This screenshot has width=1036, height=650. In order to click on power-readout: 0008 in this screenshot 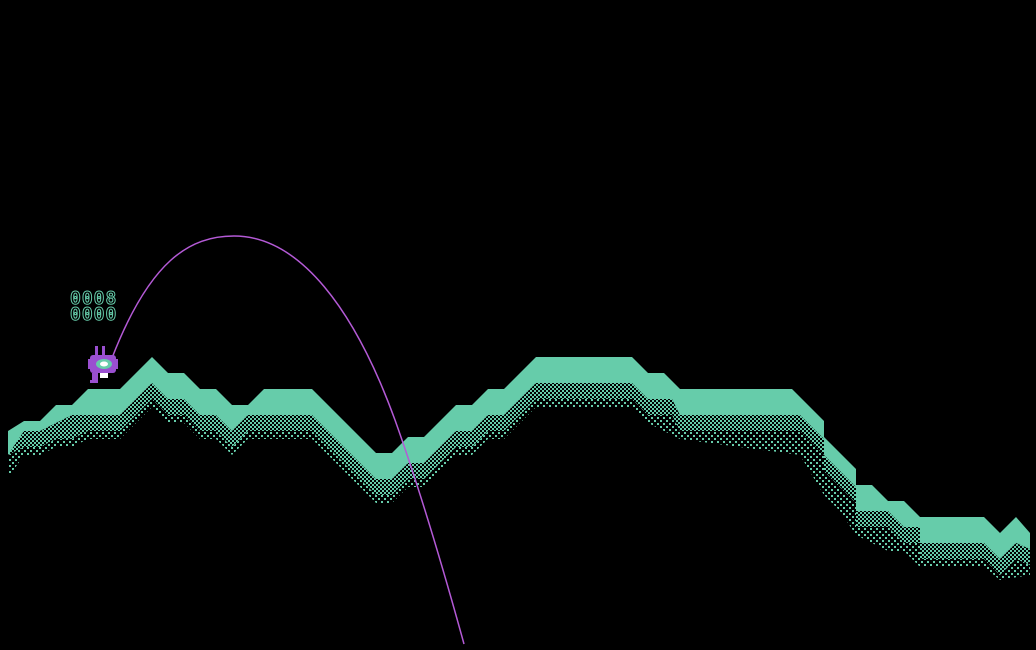, I will do `click(93, 298)`.